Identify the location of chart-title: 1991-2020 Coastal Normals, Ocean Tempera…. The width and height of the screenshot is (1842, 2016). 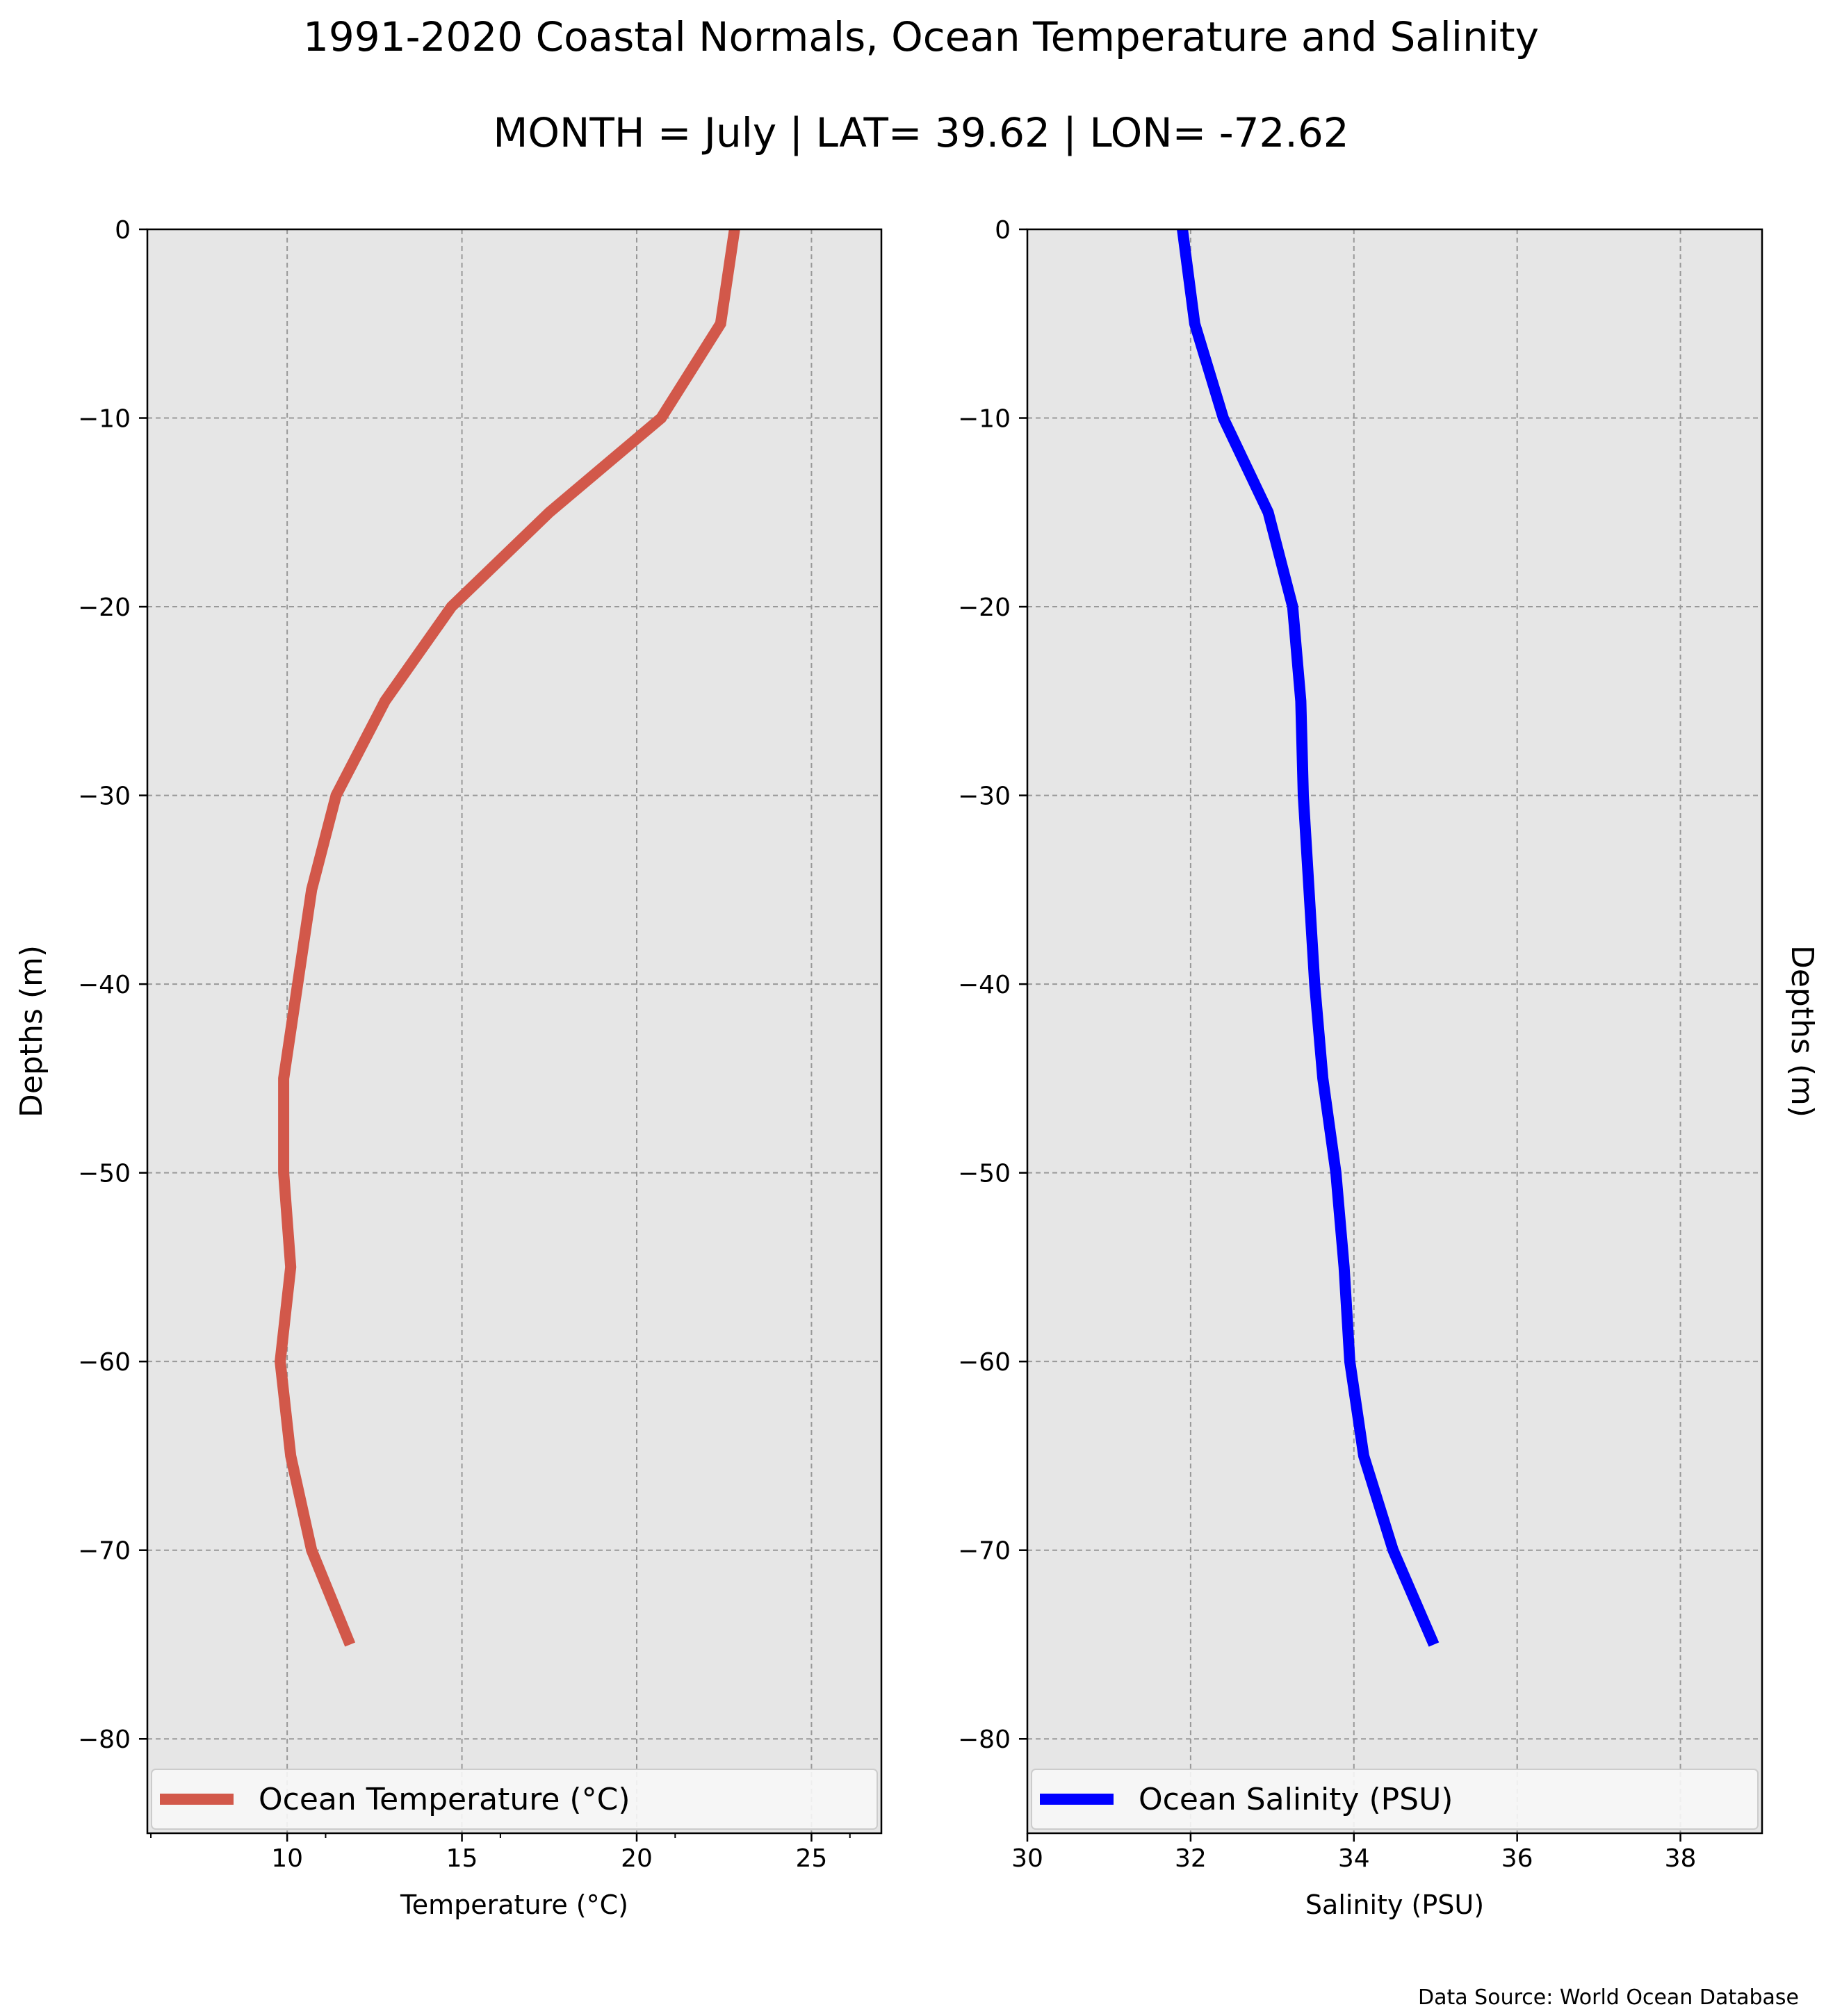
(921, 37).